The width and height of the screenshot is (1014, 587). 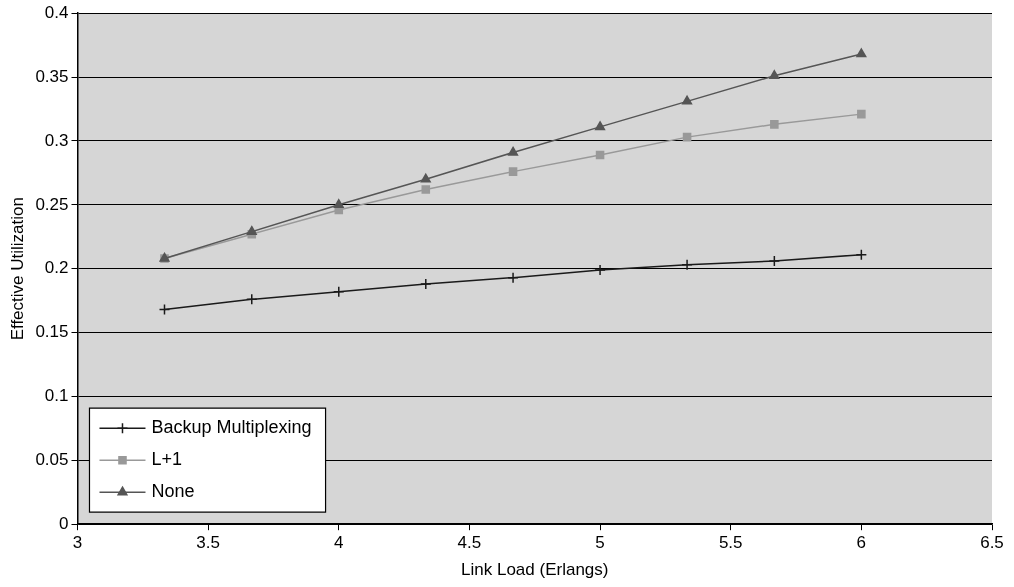 I want to click on x-tick-label: 6.5, so click(x=992, y=543).